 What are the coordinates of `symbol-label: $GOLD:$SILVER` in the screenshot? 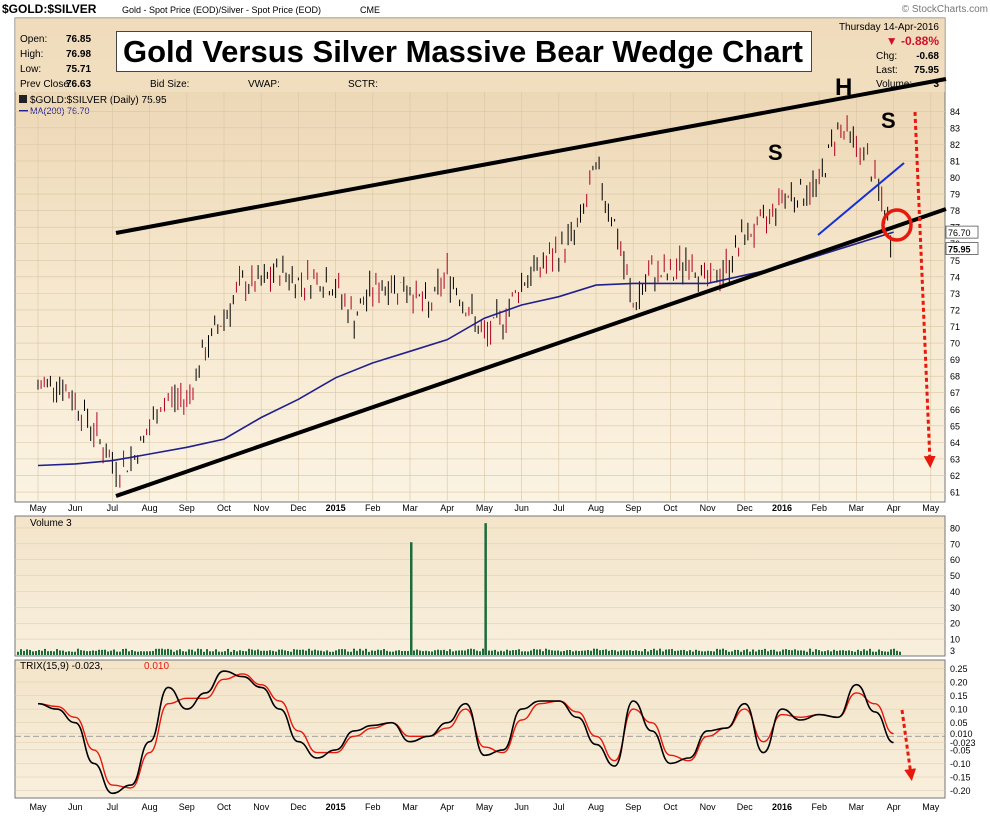 It's located at (49, 9).